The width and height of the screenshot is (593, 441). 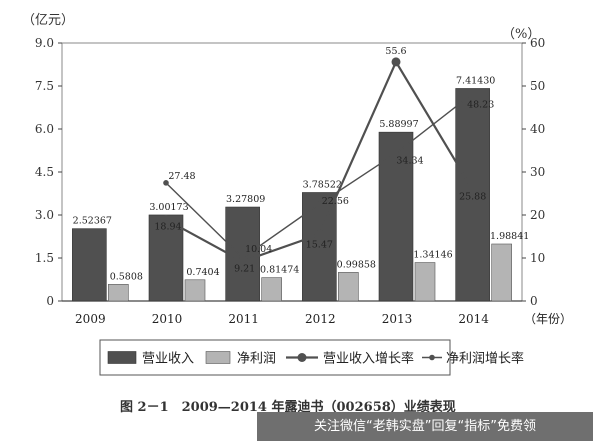 What do you see at coordinates (521, 34) in the screenshot?
I see `right-axis-unit: （%）` at bounding box center [521, 34].